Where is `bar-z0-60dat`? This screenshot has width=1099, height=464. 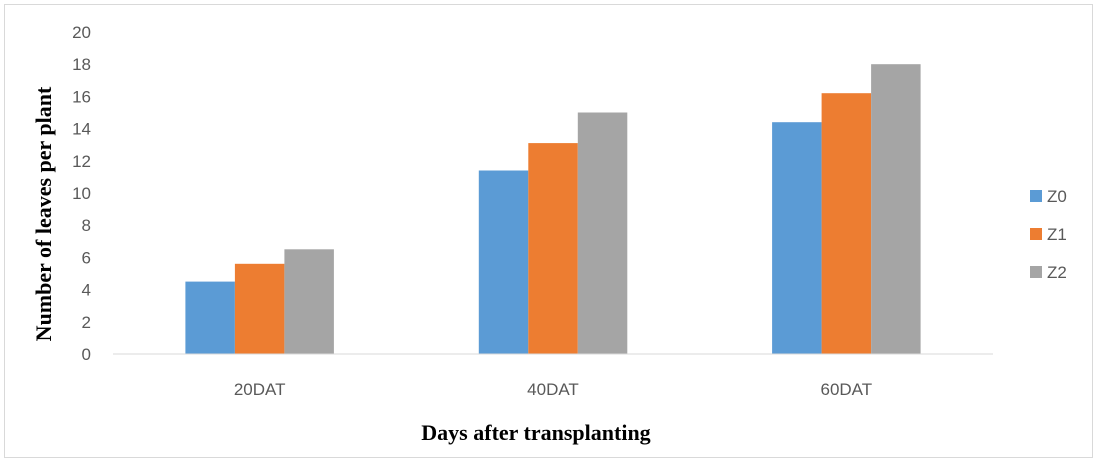 bar-z0-60dat is located at coordinates (797, 238).